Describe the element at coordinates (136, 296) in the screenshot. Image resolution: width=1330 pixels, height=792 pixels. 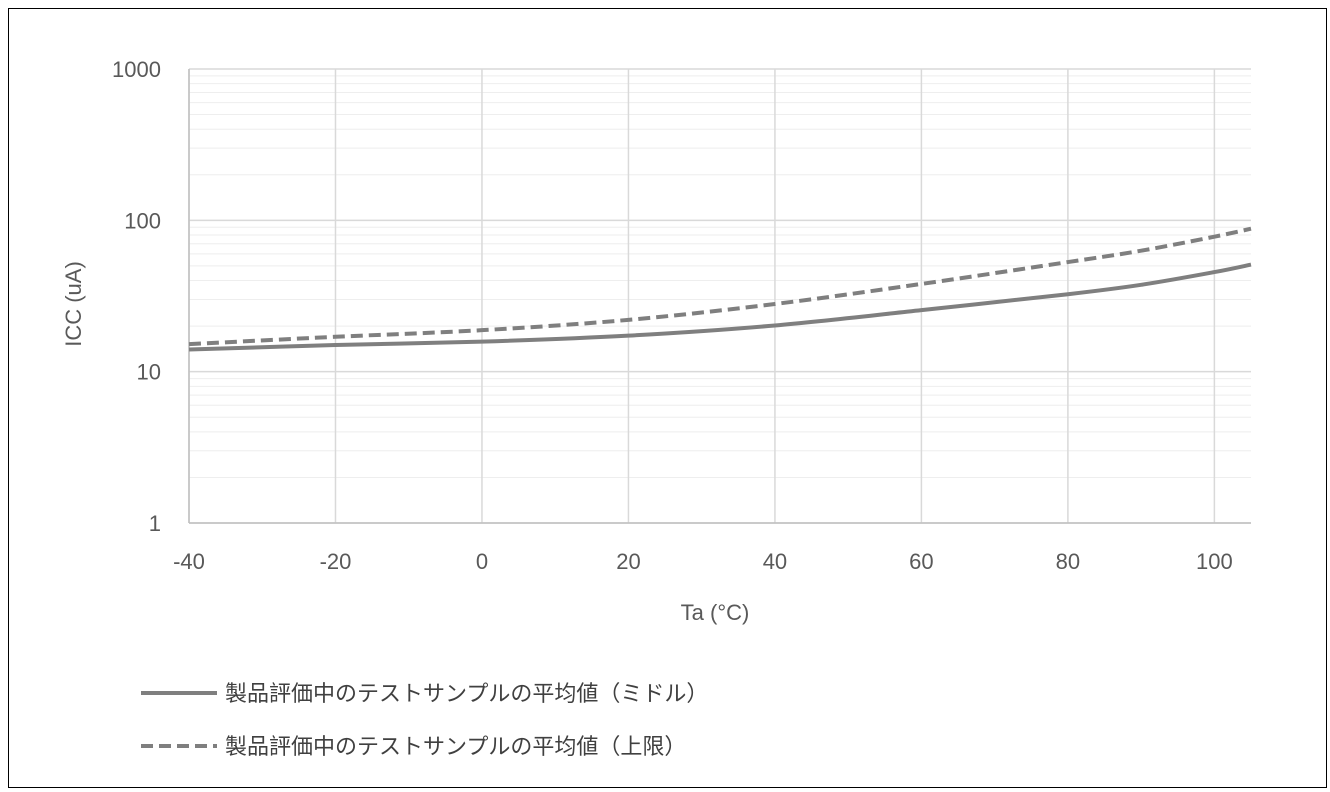
I see `y-tick-labels: 1 10 100 1000` at that location.